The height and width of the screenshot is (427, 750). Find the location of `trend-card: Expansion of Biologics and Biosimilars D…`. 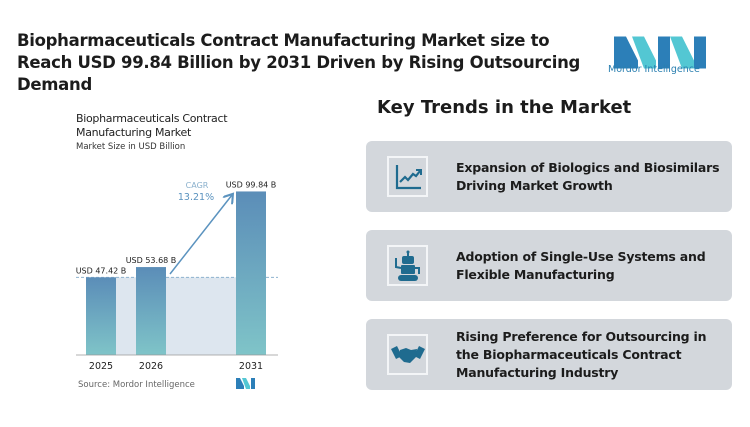

trend-card: Expansion of Biologics and Biosimilars D… is located at coordinates (549, 176).